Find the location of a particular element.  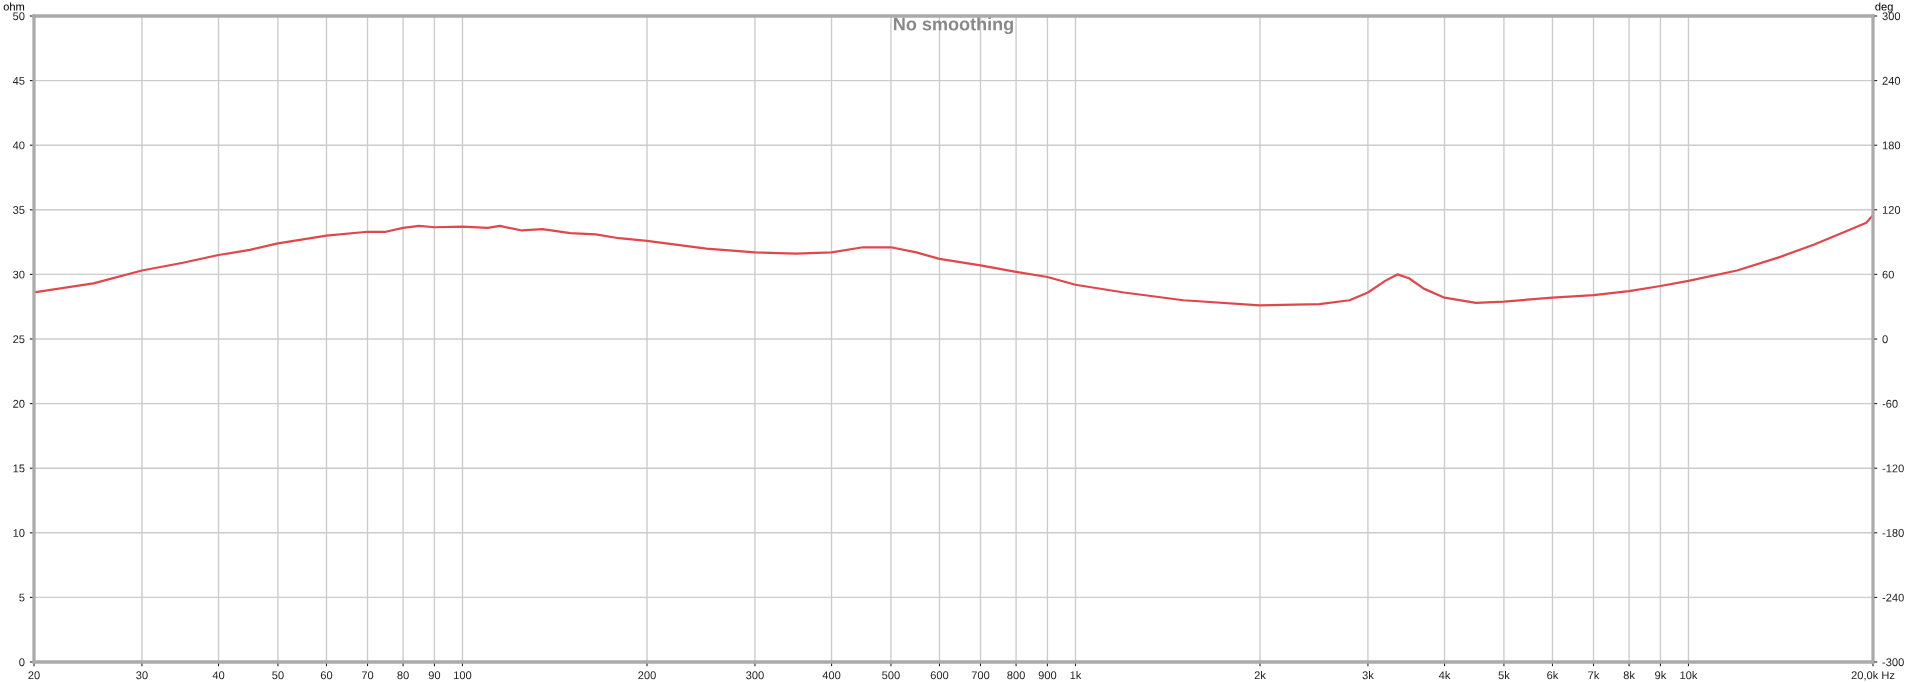

y2-tick-label: -120 is located at coordinates (1893, 468).